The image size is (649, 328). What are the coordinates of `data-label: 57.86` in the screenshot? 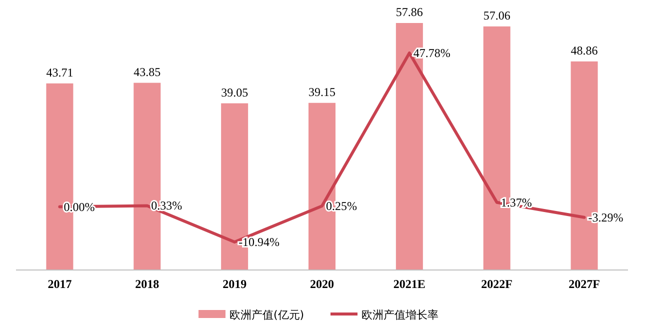 It's located at (409, 12).